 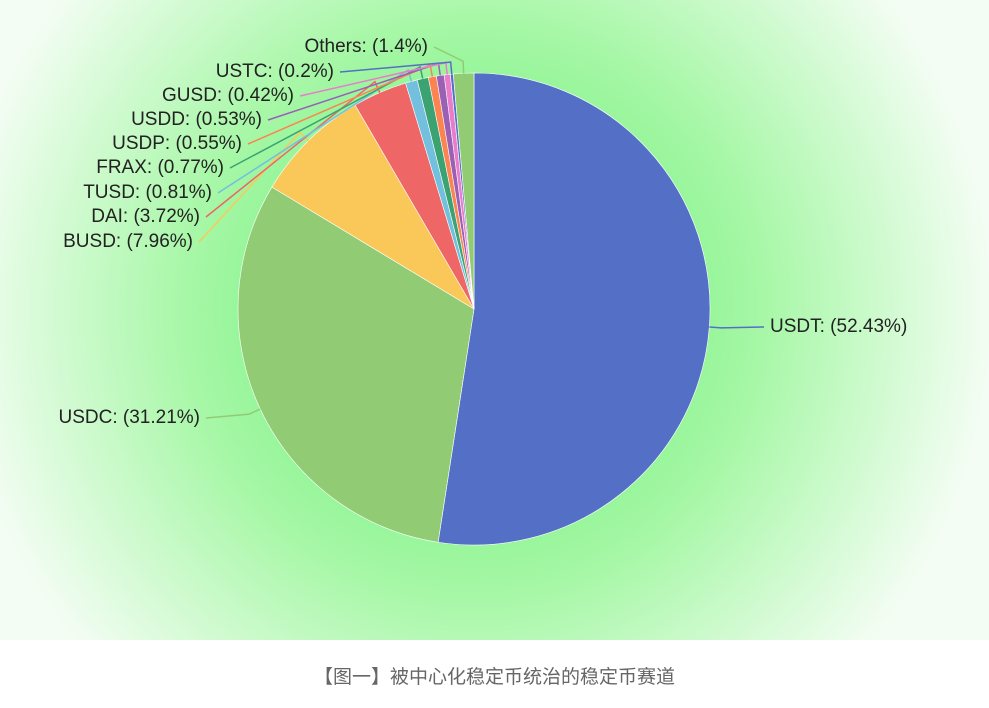 I want to click on caption: 【图一】被中心化稳定币统治的稳定币赛道, so click(x=494, y=677).